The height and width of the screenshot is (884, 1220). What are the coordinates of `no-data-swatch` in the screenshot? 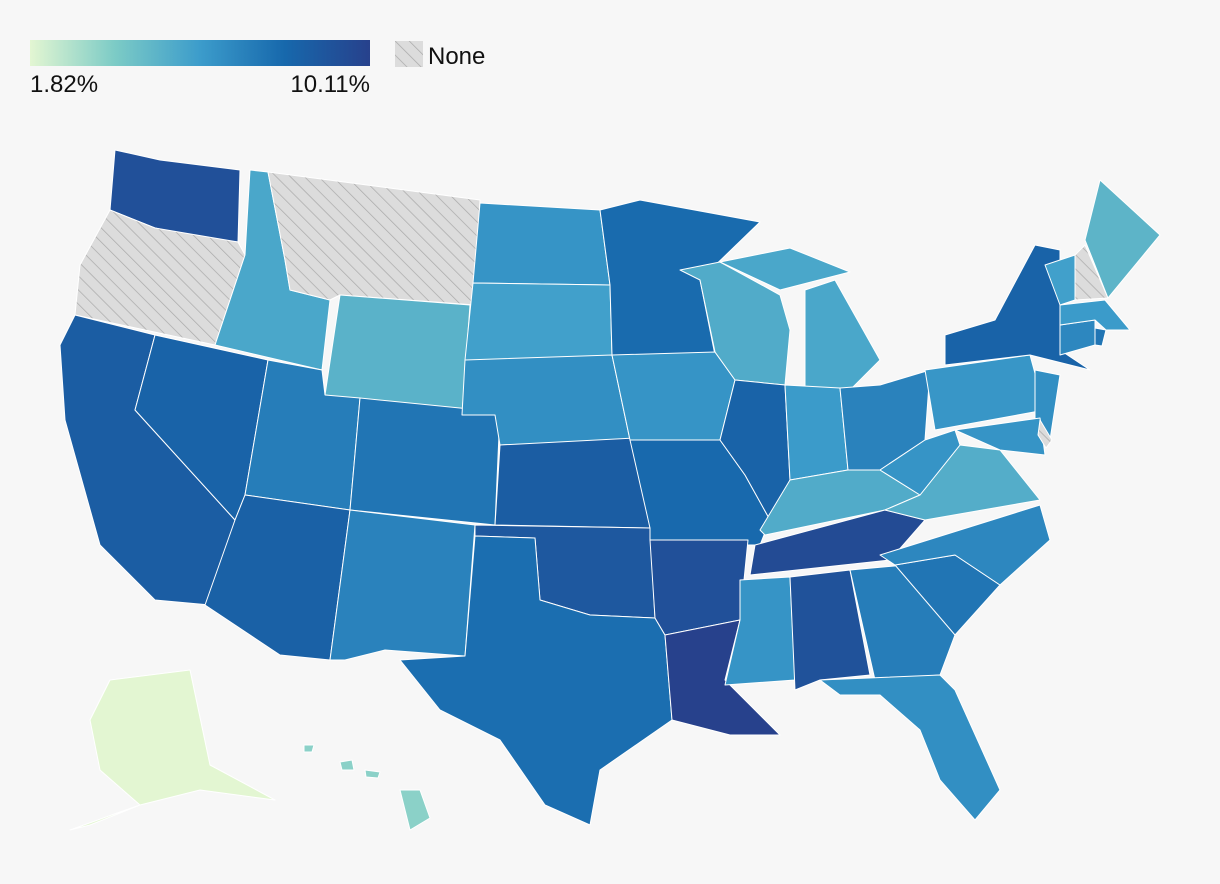 It's located at (409, 54).